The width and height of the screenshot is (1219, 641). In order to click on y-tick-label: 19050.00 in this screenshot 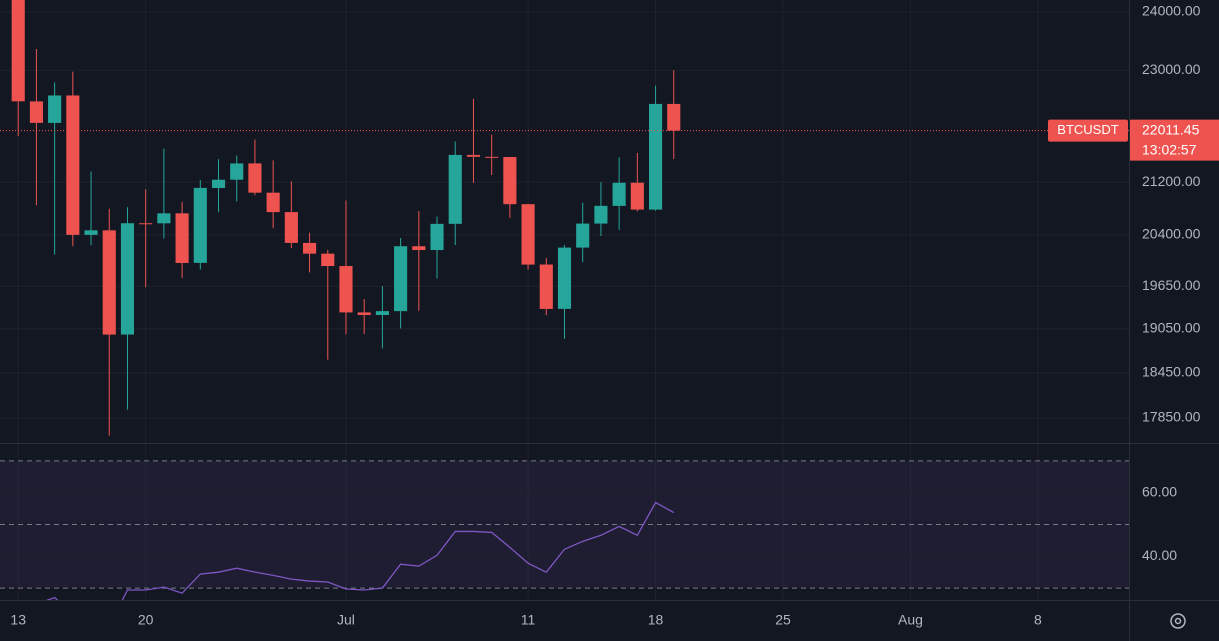, I will do `click(1171, 328)`.